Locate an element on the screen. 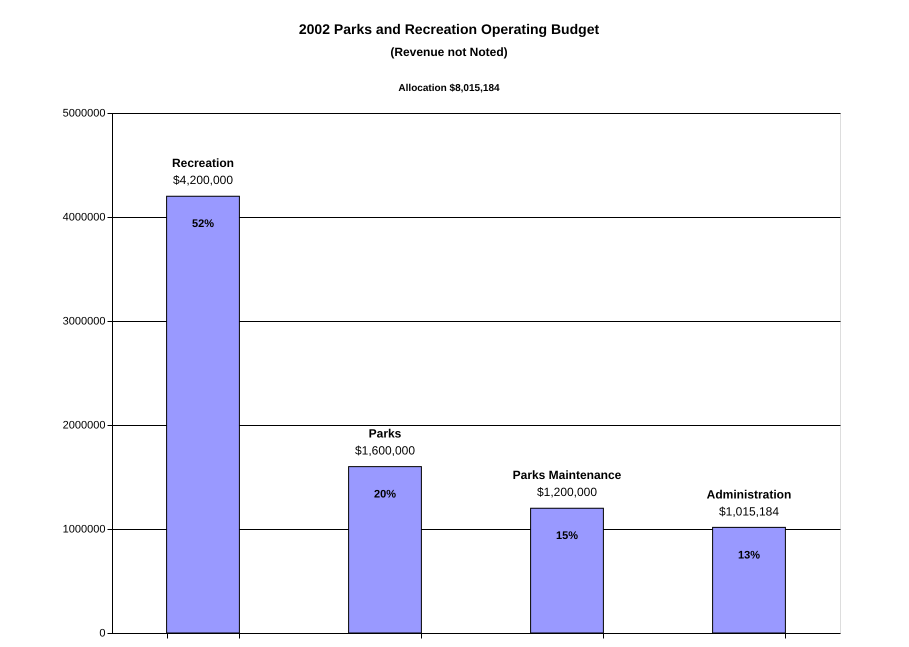  data-label: $1,200,000 is located at coordinates (567, 492).